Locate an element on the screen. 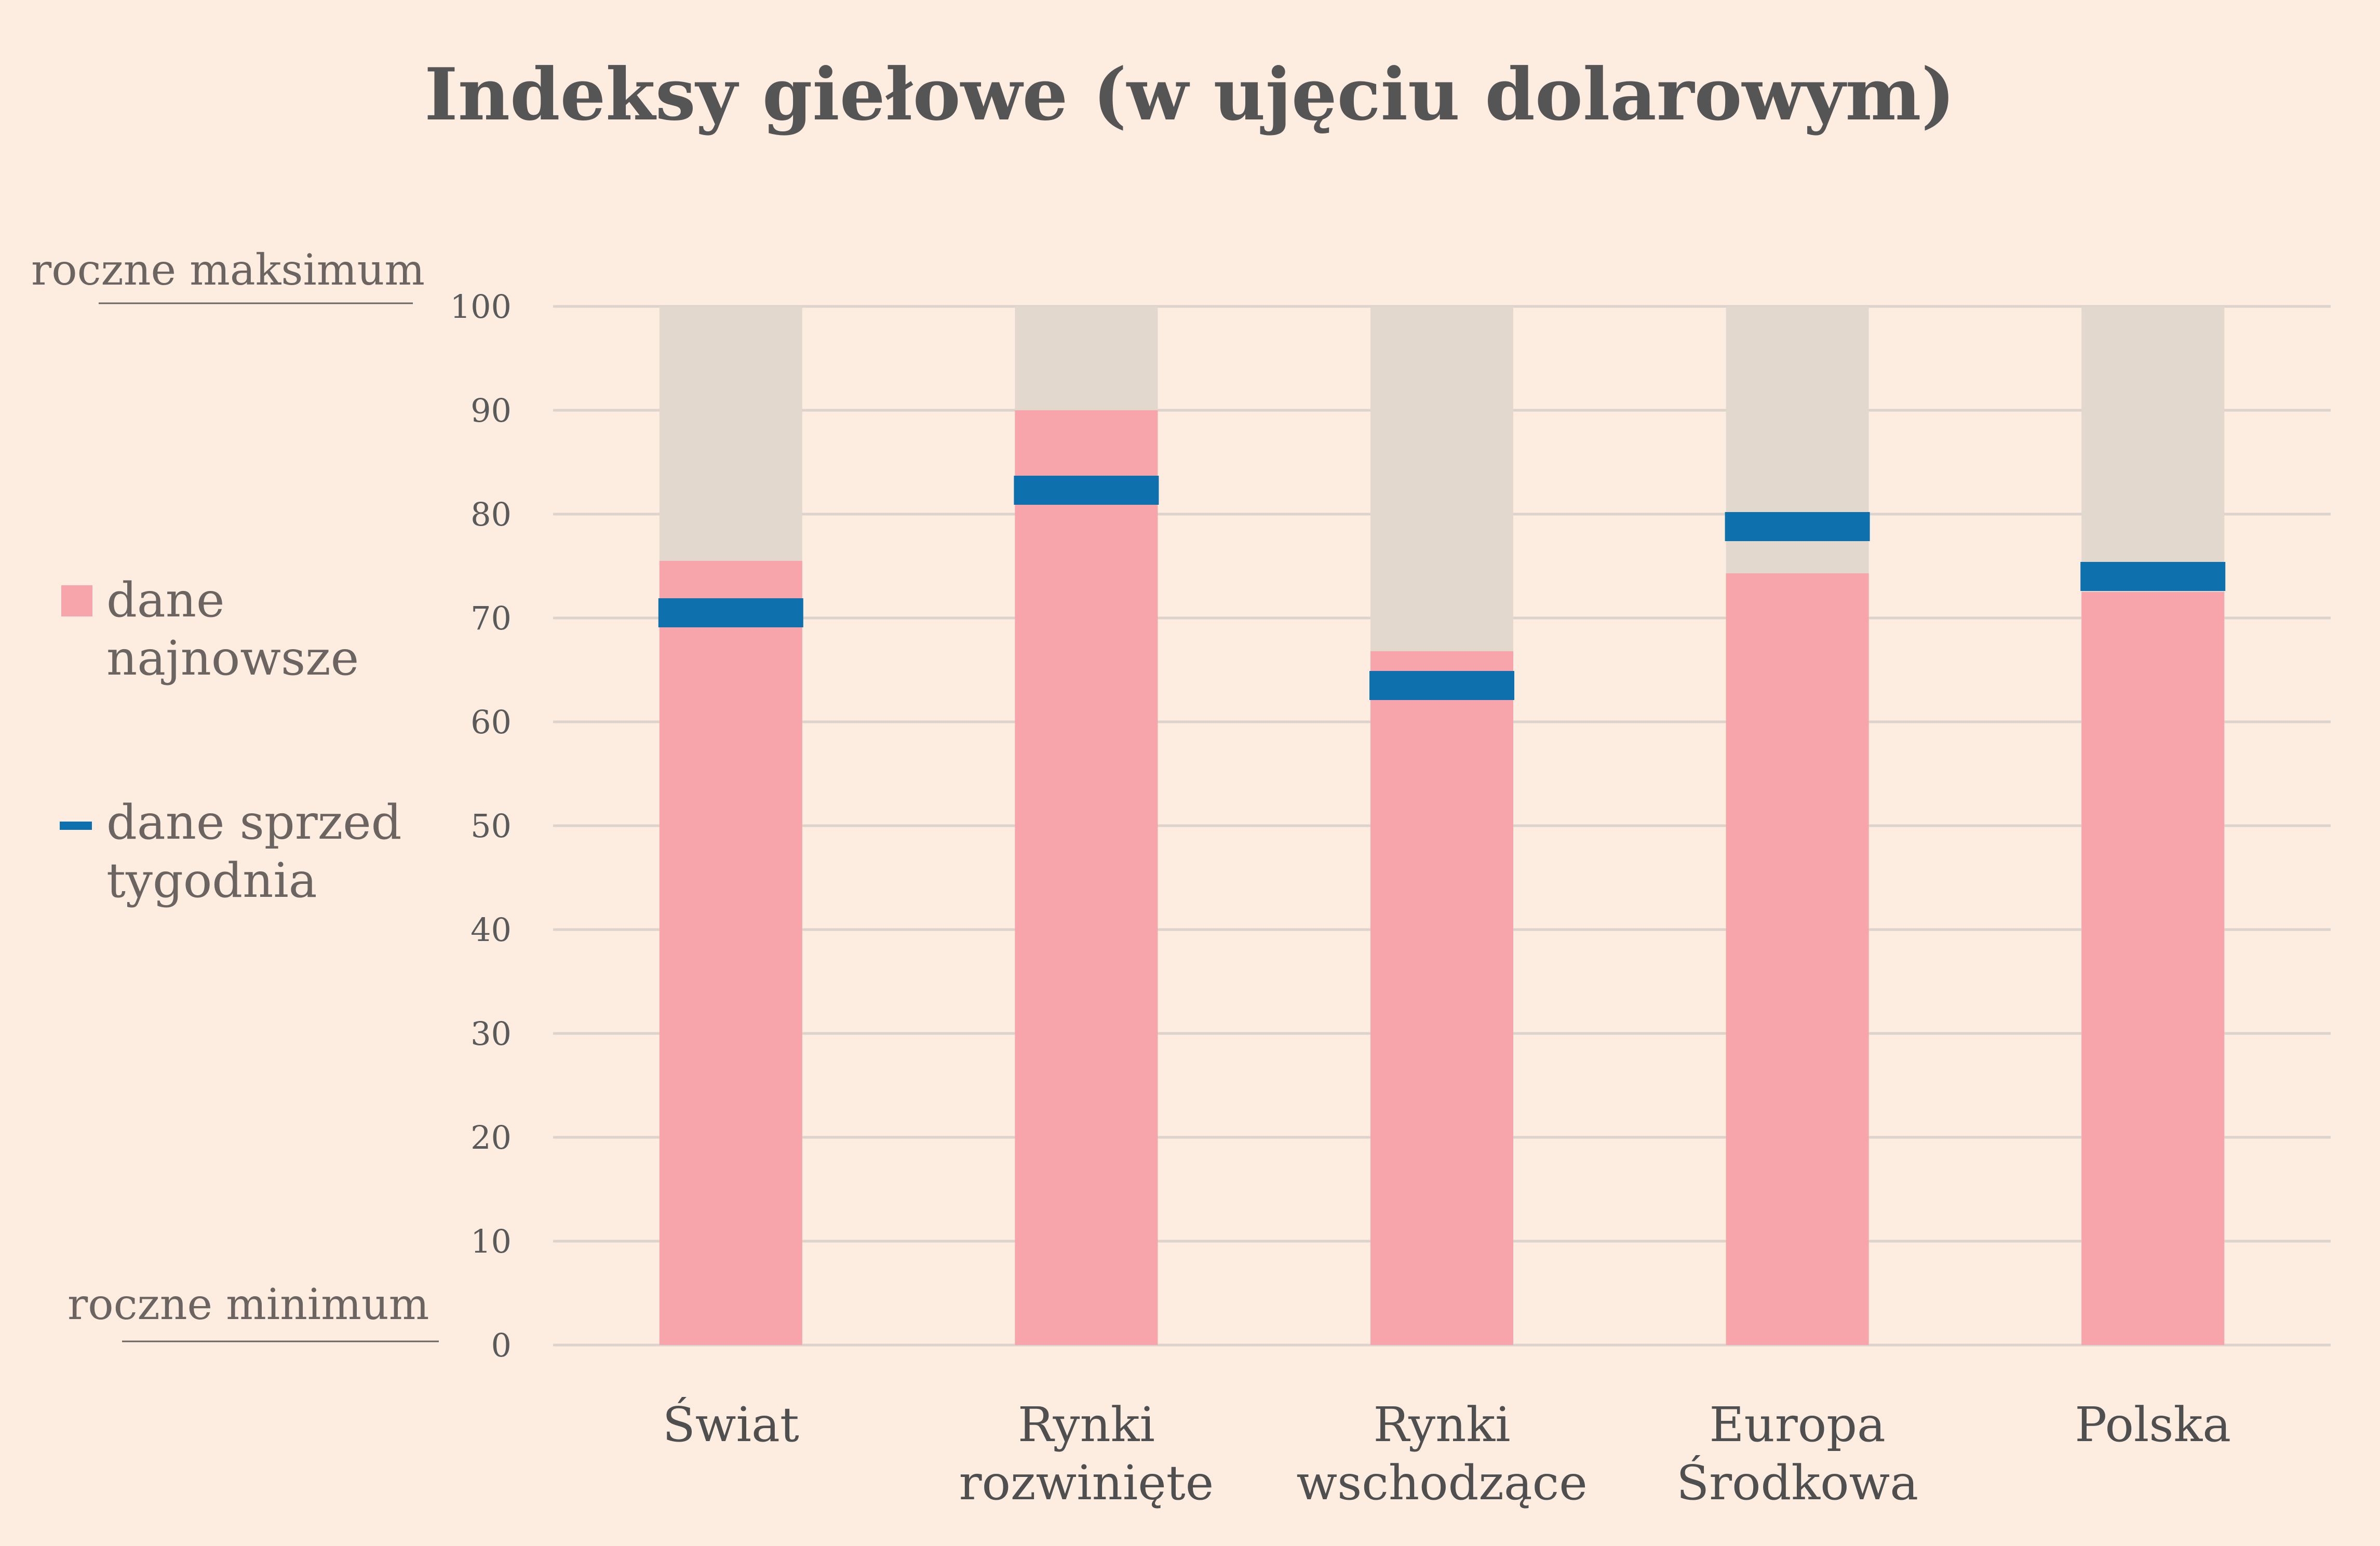 The height and width of the screenshot is (1546, 2380). x-category-label: Rynki rozwinięte is located at coordinates (1087, 1454).